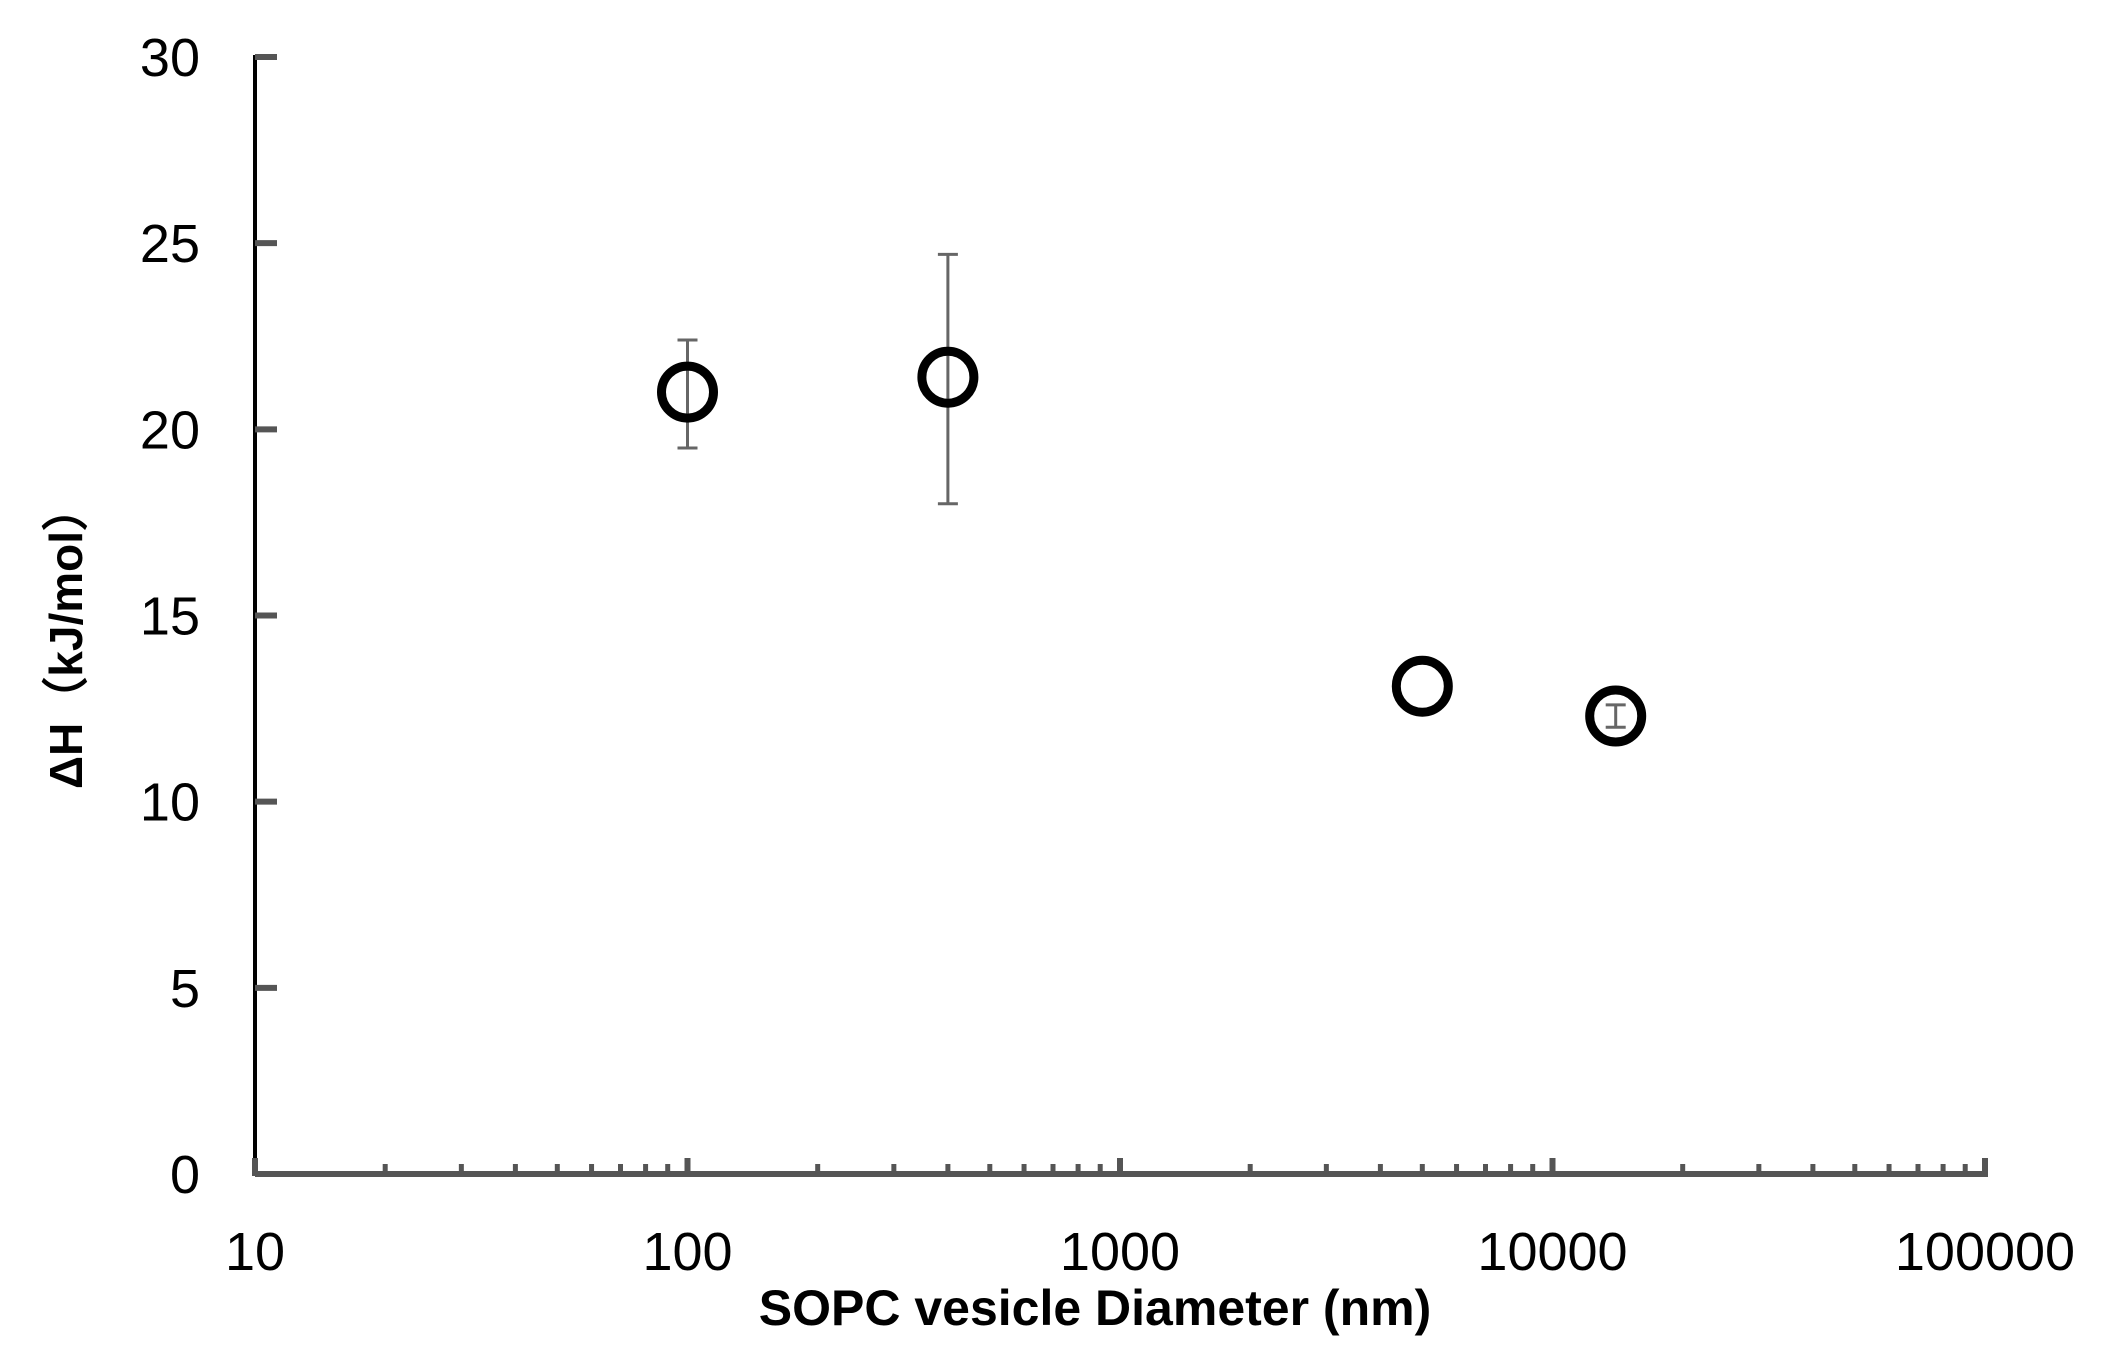 This screenshot has width=2111, height=1361. What do you see at coordinates (66, 637) in the screenshot?
I see `y-axis-title: ΔH（kJ/mol）` at bounding box center [66, 637].